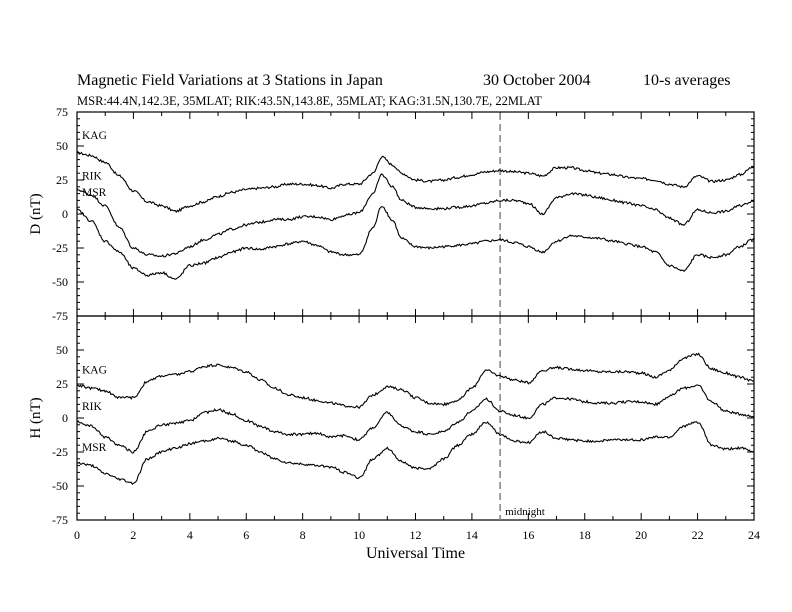  I want to click on y-axis-label: D (nT), so click(36, 213).